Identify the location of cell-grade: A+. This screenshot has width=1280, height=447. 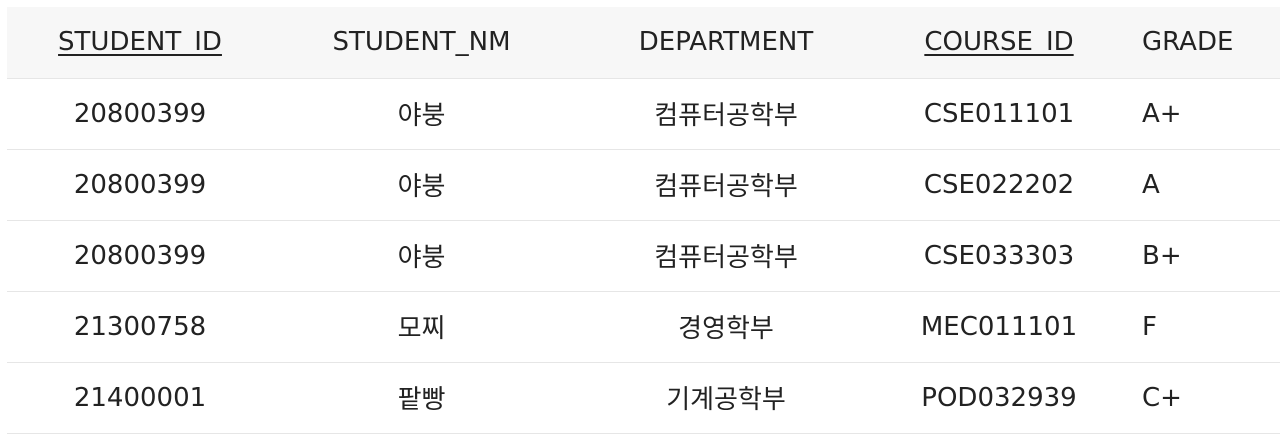
(1162, 113).